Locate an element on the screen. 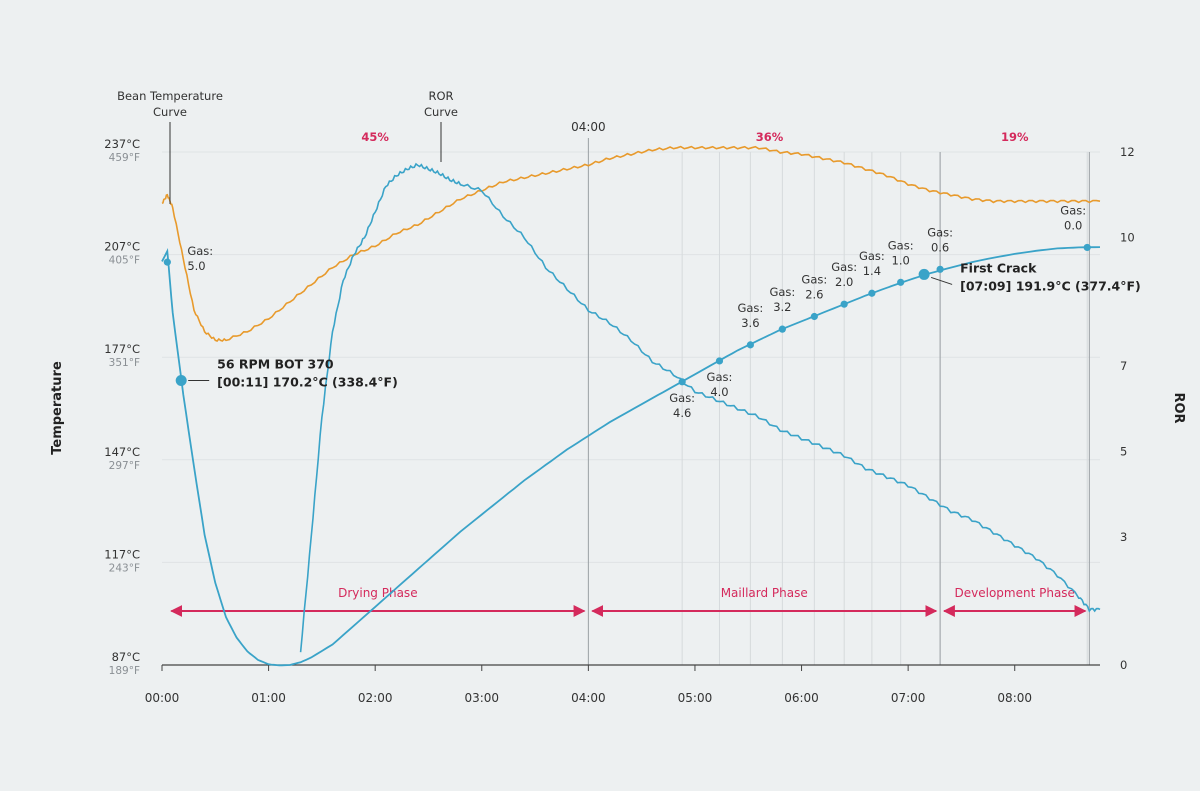  y-left-tick-f: 297°F is located at coordinates (124, 466).